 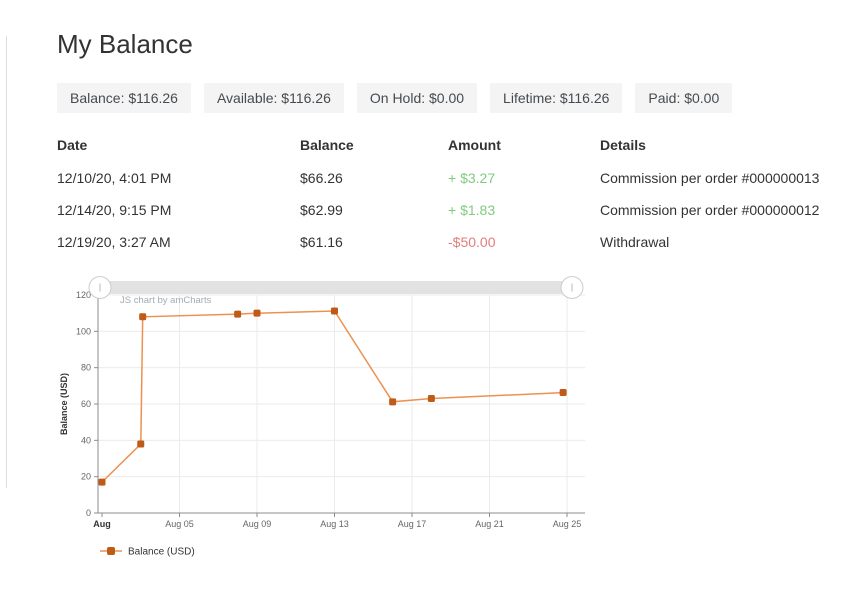 What do you see at coordinates (125, 44) in the screenshot?
I see `page-title: My Balance` at bounding box center [125, 44].